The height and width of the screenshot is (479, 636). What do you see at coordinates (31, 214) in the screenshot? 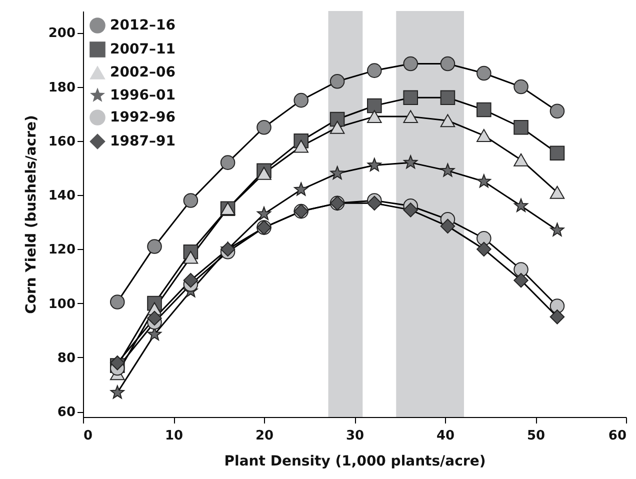
I see `y-axis-title: Corn Yield (bushels/acre)` at bounding box center [31, 214].